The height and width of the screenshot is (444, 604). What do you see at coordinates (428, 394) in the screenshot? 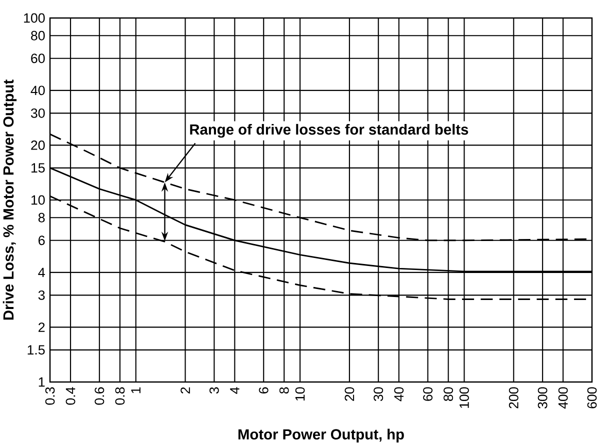
I see `x-tick-label: 60` at bounding box center [428, 394].